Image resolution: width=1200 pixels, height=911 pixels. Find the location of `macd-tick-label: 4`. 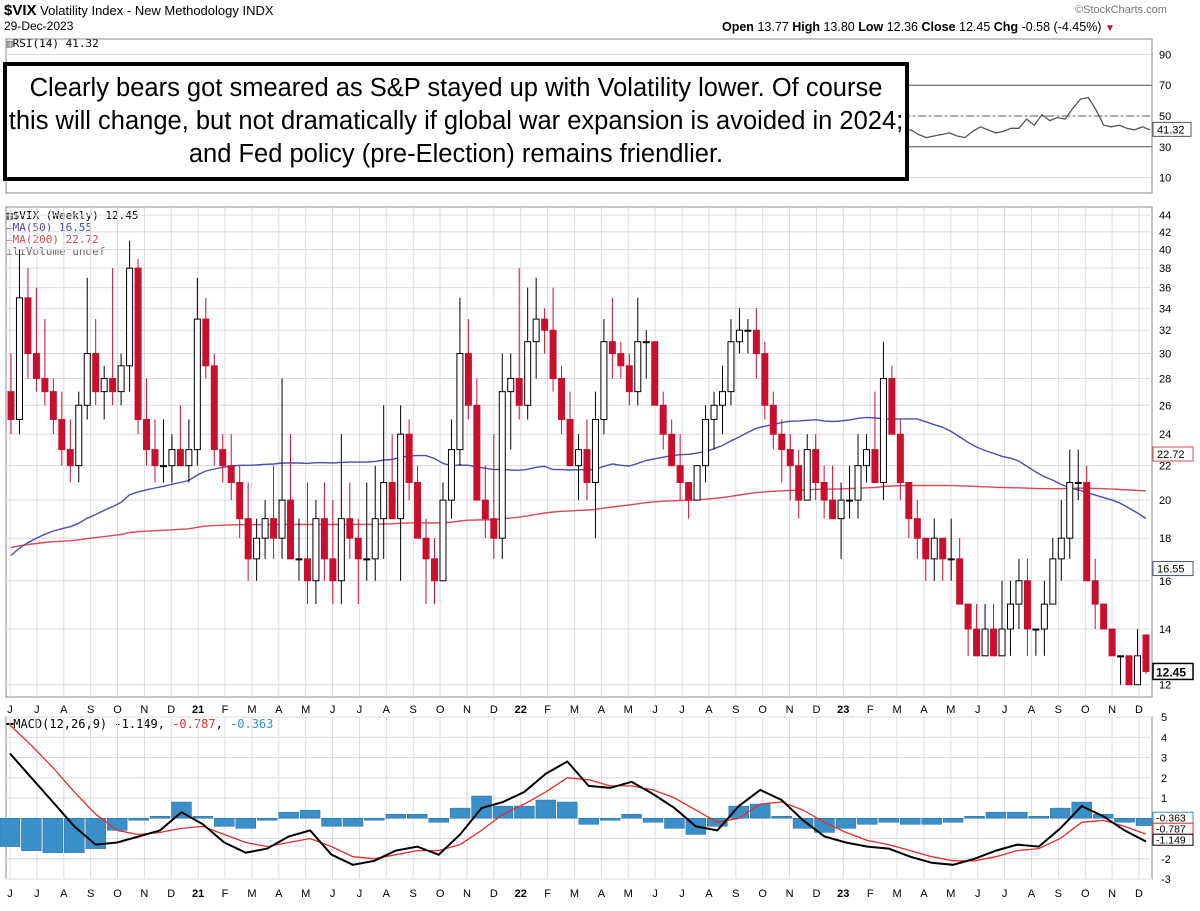

macd-tick-label: 4 is located at coordinates (1164, 738).